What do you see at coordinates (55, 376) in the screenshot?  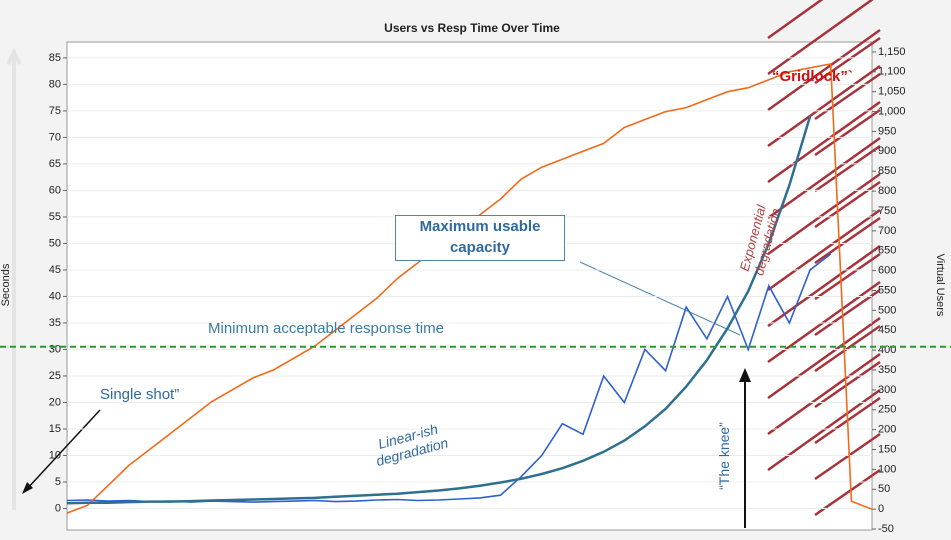 I see `y-tick-label: 25` at bounding box center [55, 376].